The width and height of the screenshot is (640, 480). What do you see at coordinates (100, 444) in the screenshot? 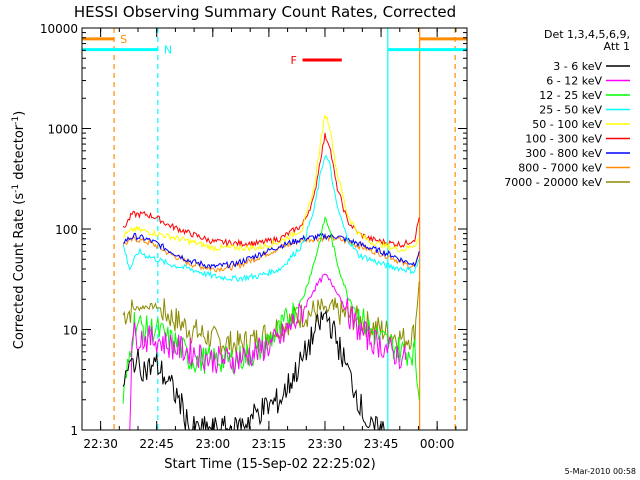
I see `x-tick-label: 22:30` at bounding box center [100, 444].